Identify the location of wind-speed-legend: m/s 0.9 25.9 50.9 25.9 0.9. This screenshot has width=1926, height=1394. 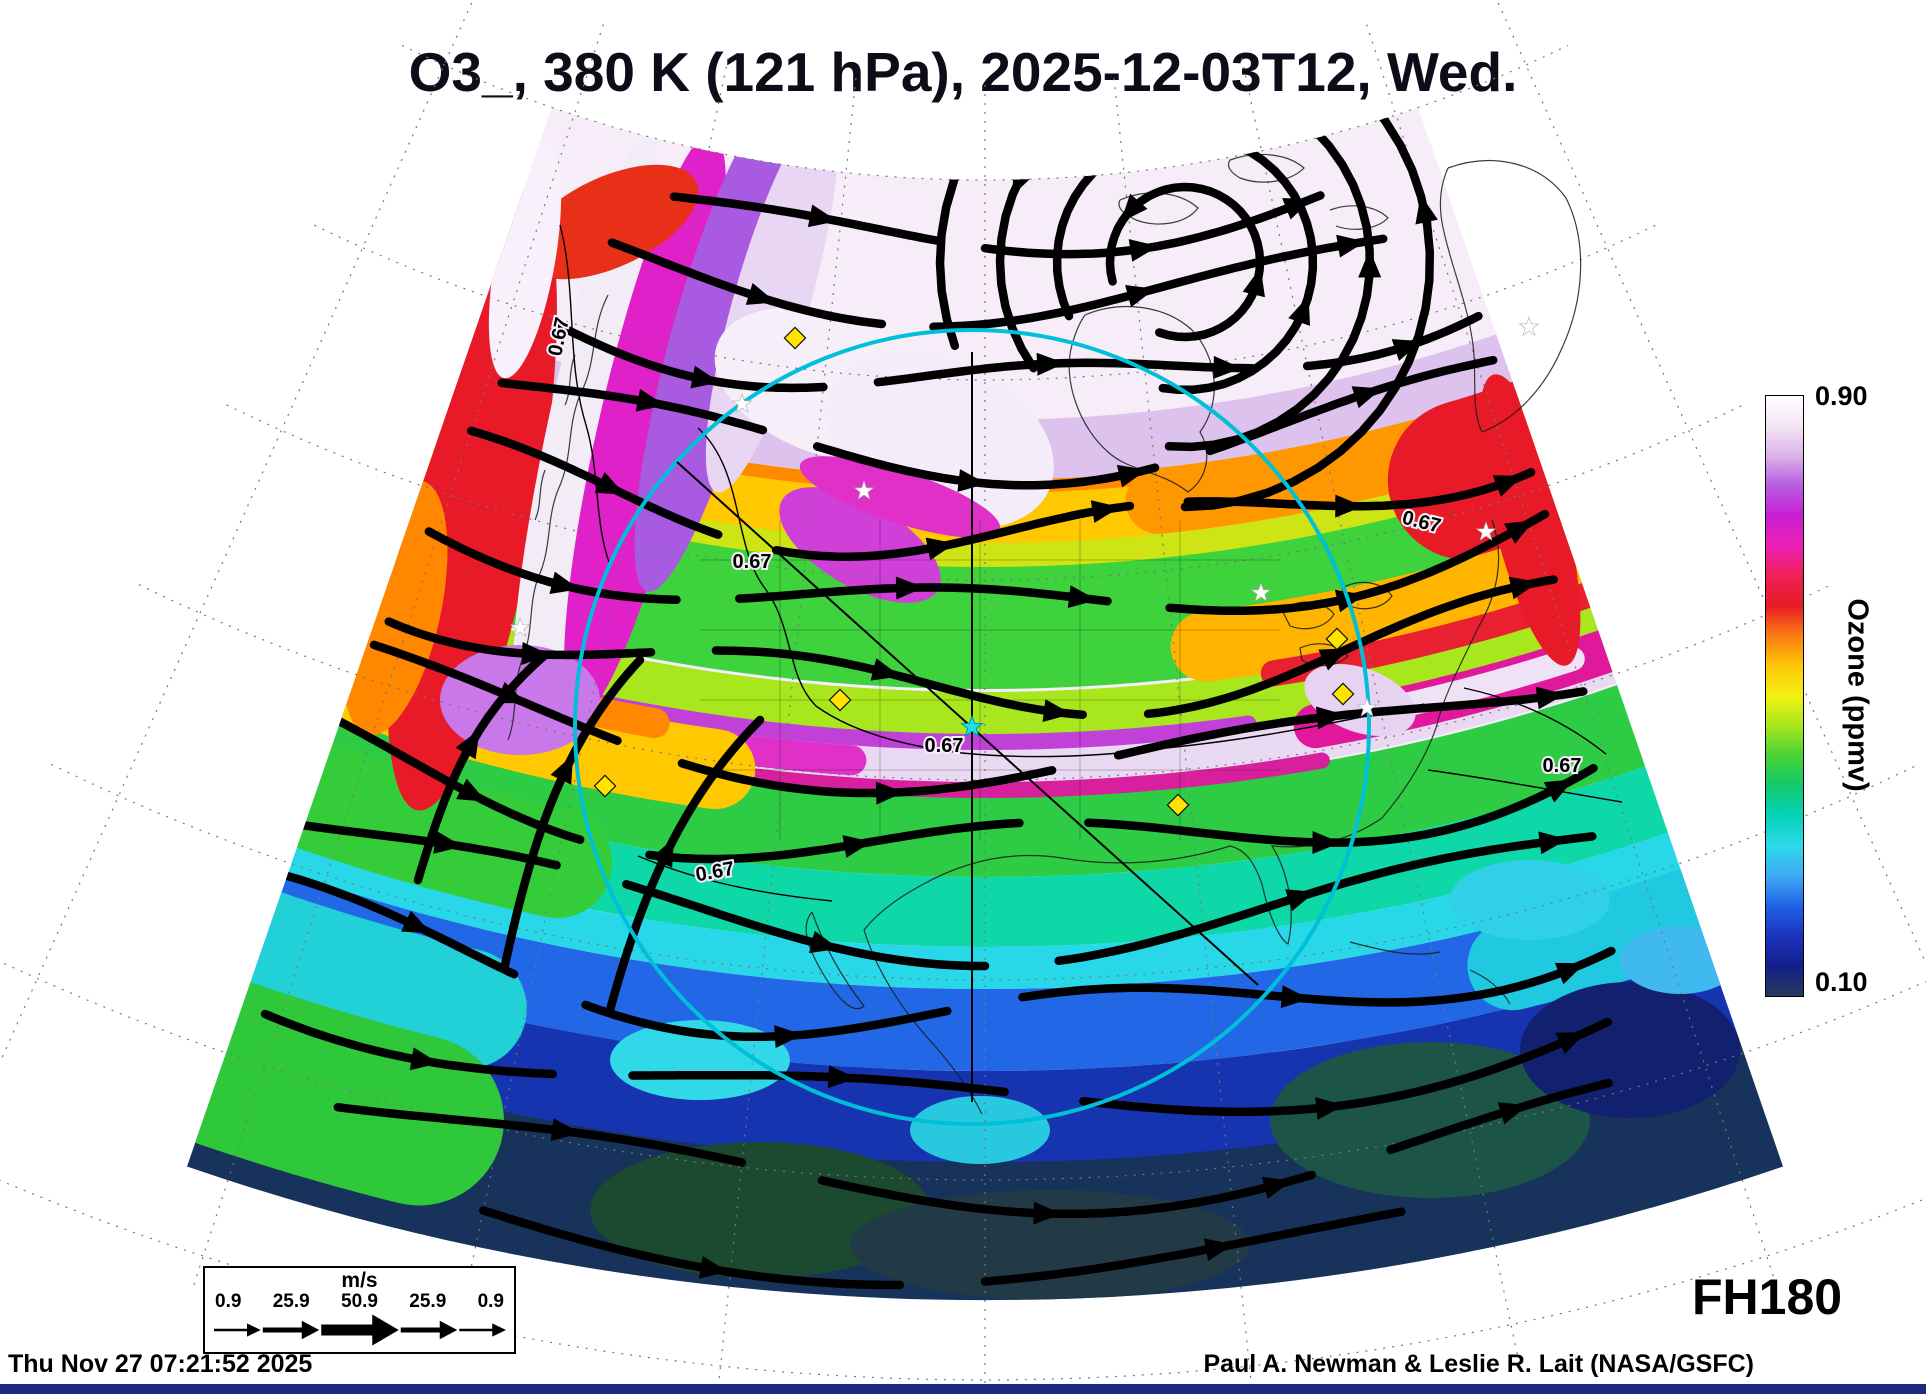
(359, 1310).